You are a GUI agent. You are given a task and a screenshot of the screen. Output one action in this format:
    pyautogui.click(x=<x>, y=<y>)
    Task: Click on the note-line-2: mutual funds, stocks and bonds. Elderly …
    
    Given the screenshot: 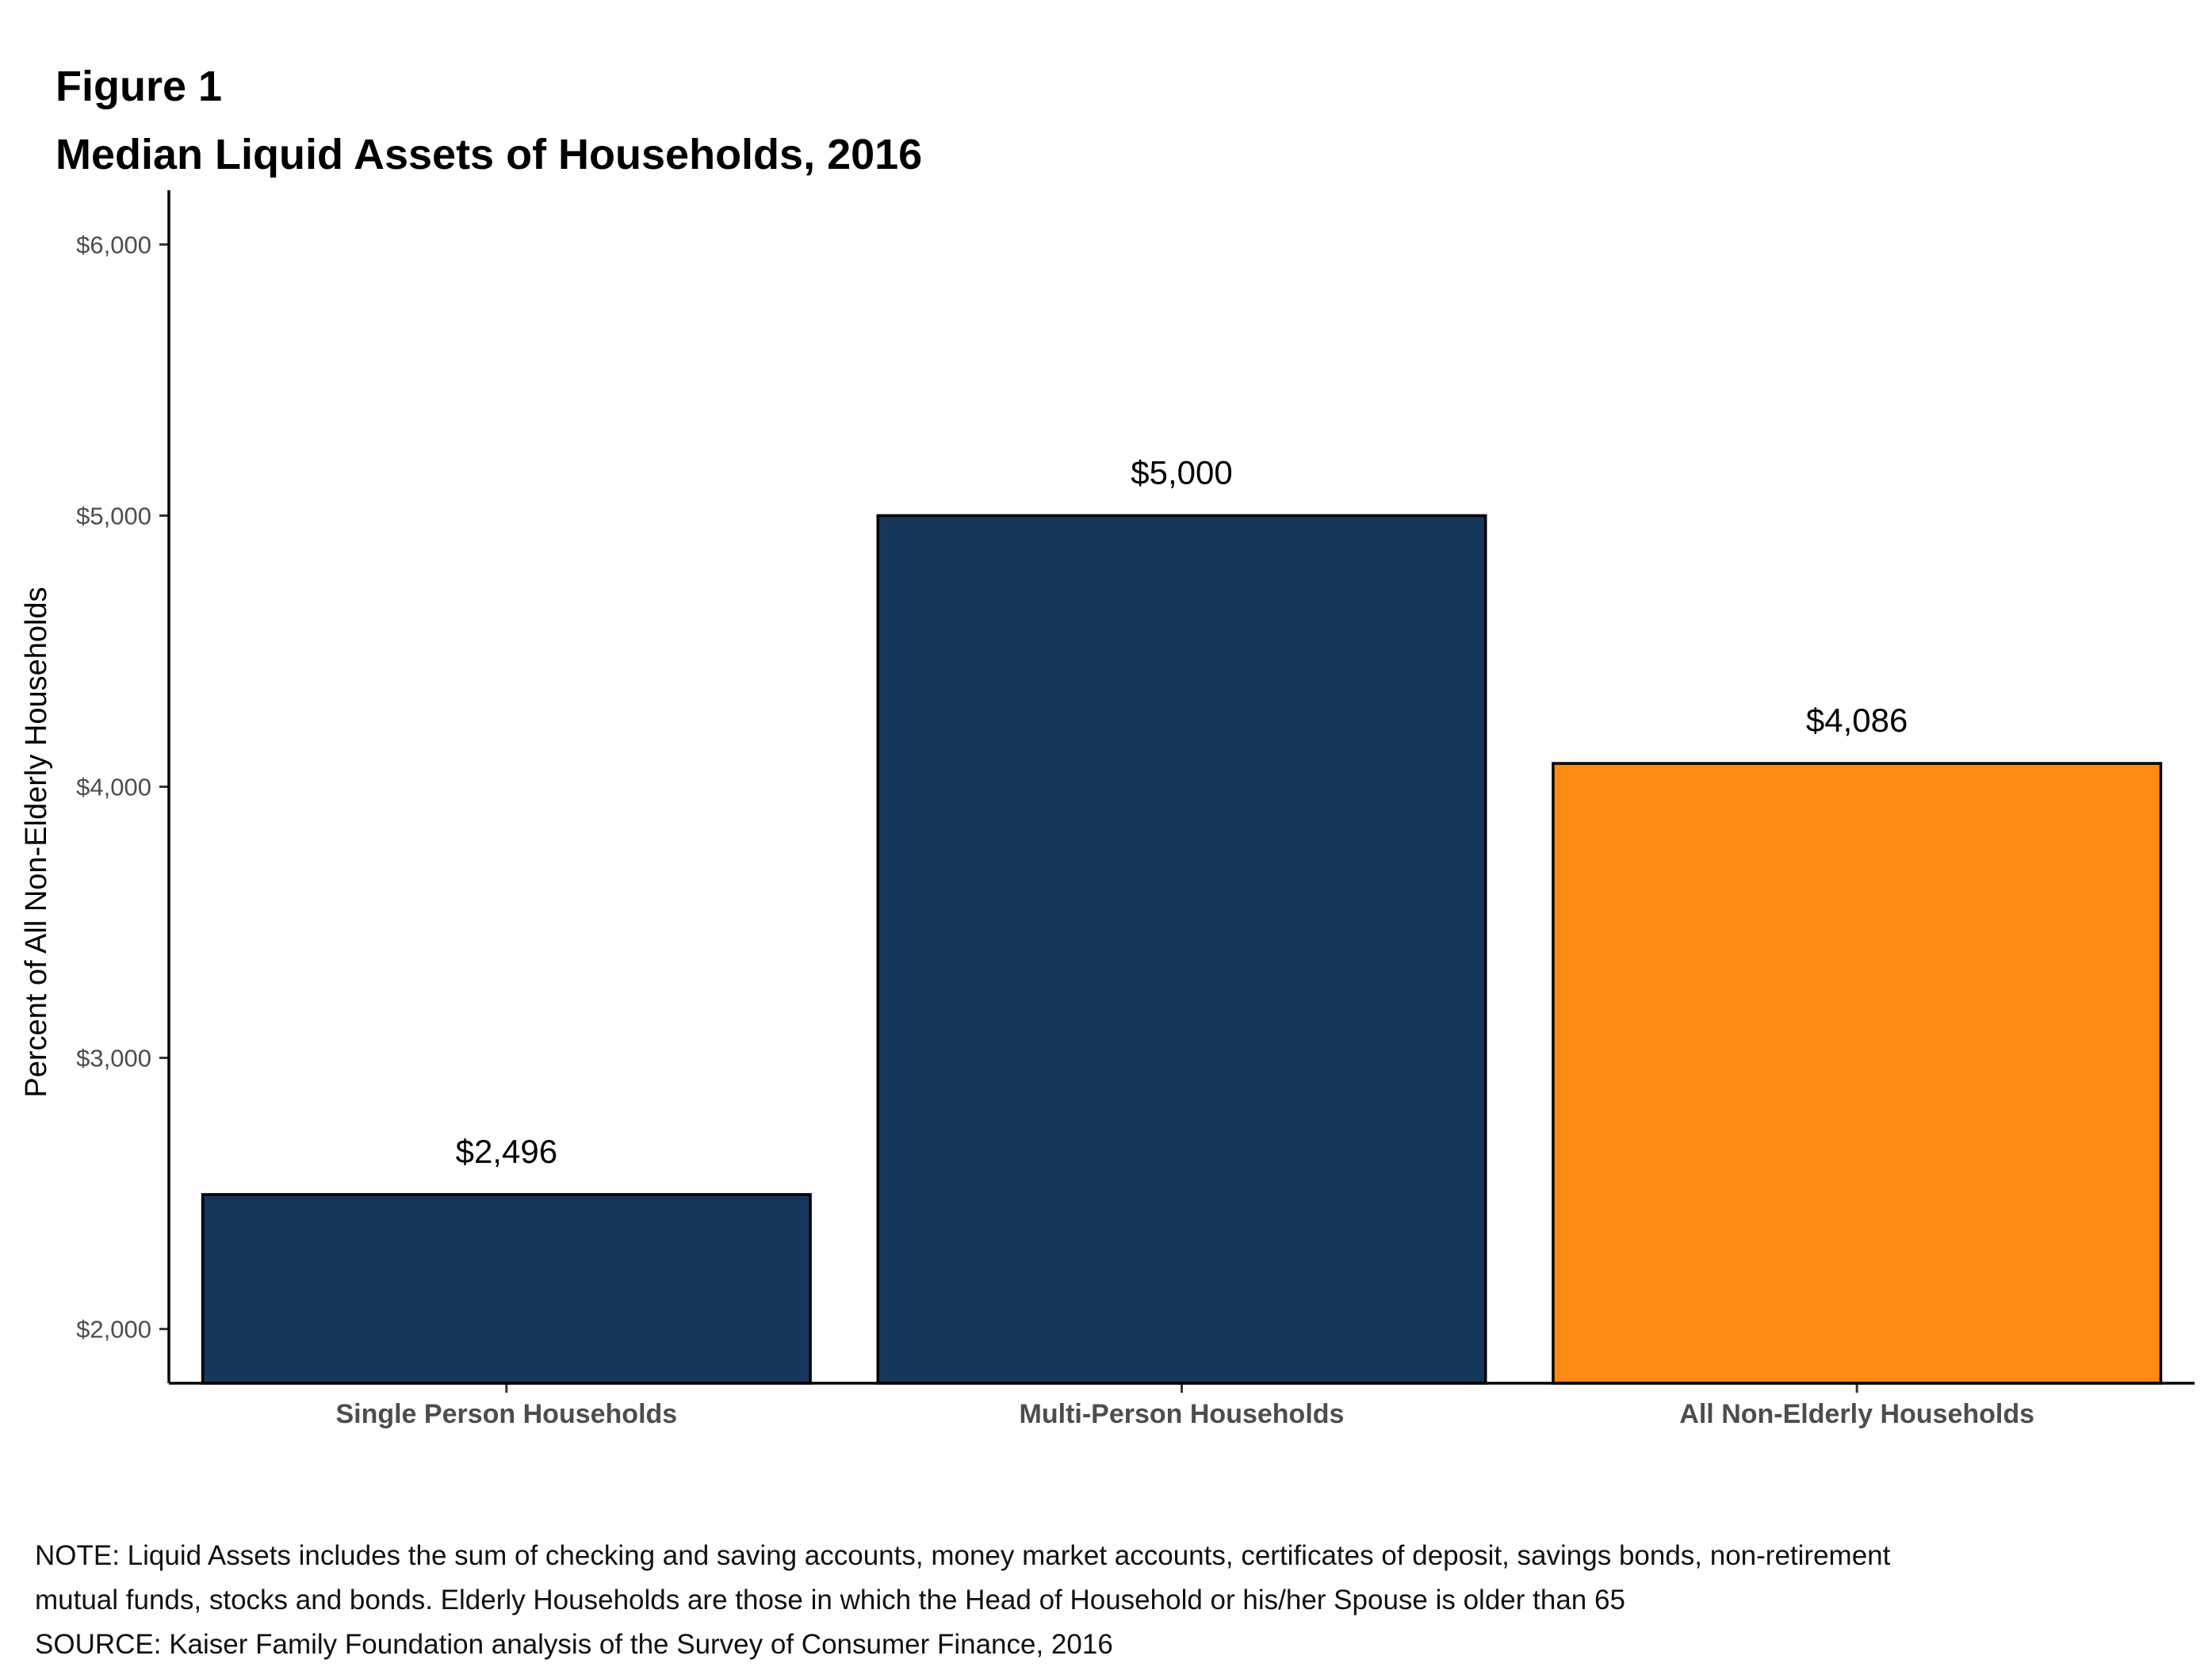 What is the action you would take?
    pyautogui.click(x=830, y=1600)
    